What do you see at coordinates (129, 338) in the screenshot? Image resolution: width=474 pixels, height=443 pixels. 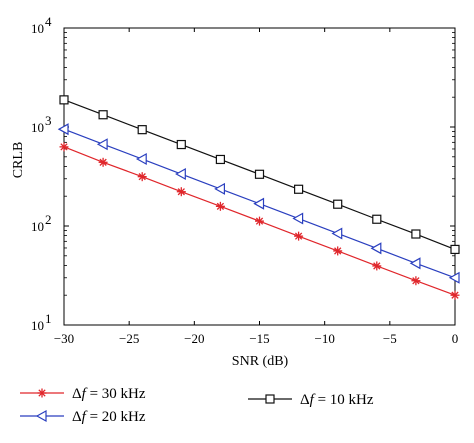 I see `x-tick-label: −25` at bounding box center [129, 338].